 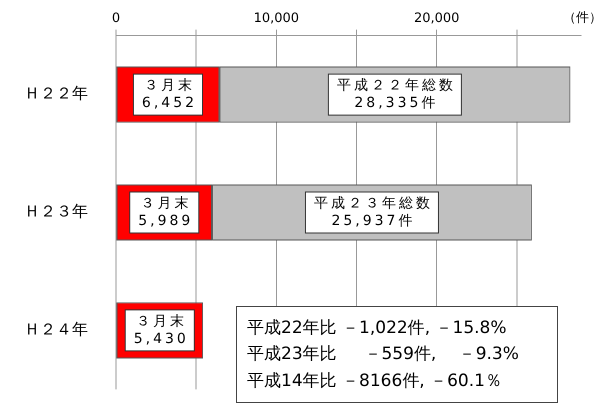 I want to click on y-tick-label: Ｈ２４年, so click(x=56, y=329).